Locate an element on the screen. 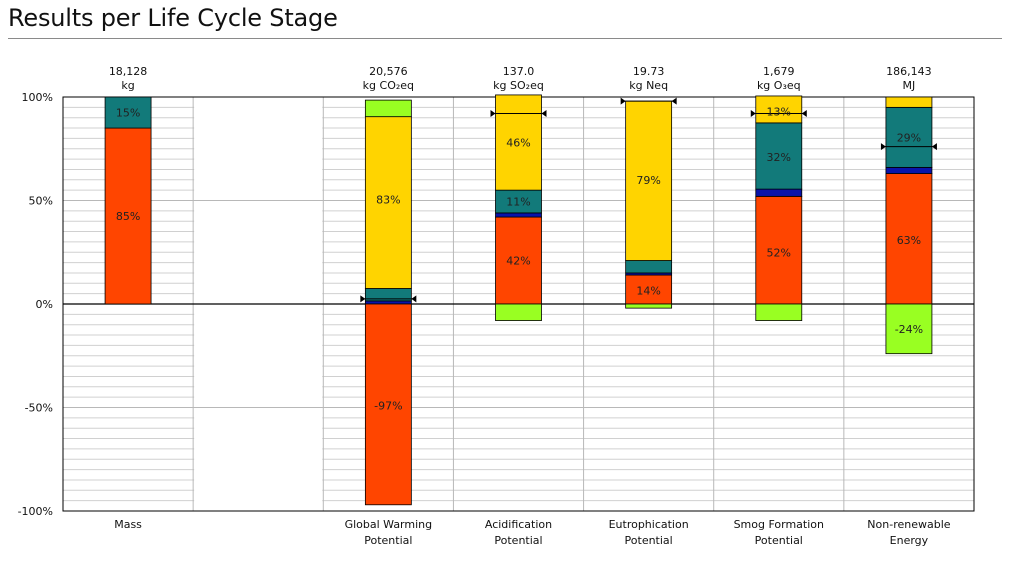 The width and height of the screenshot is (1024, 565). category-total: 1,679 is located at coordinates (779, 71).